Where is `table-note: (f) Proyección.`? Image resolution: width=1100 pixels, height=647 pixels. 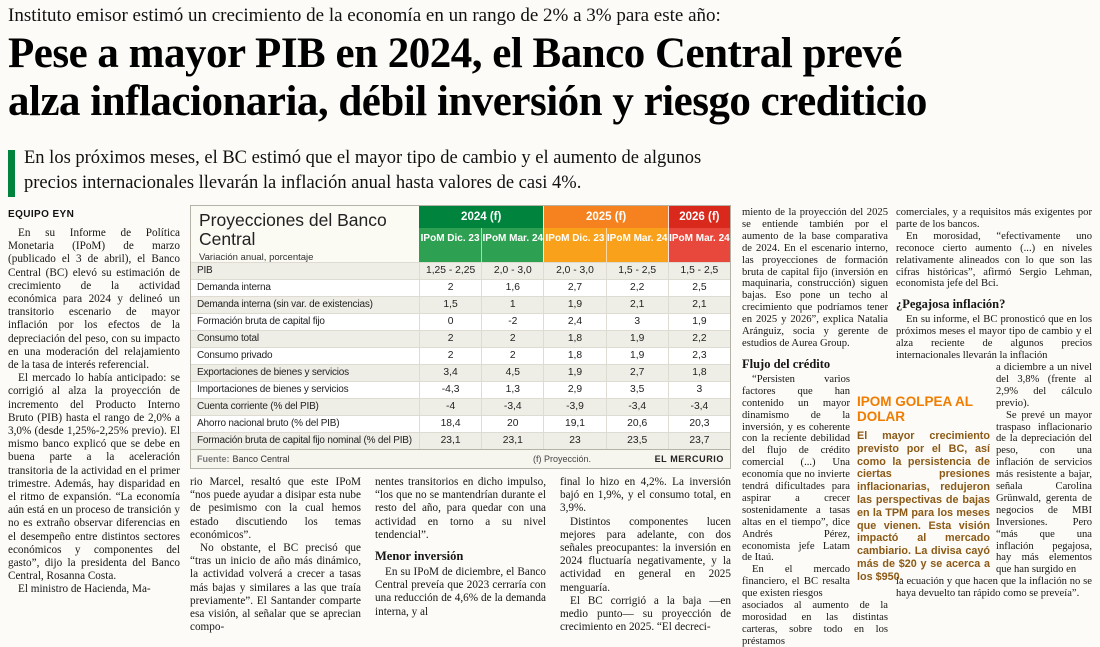
table-note: (f) Proyección. is located at coordinates (562, 459).